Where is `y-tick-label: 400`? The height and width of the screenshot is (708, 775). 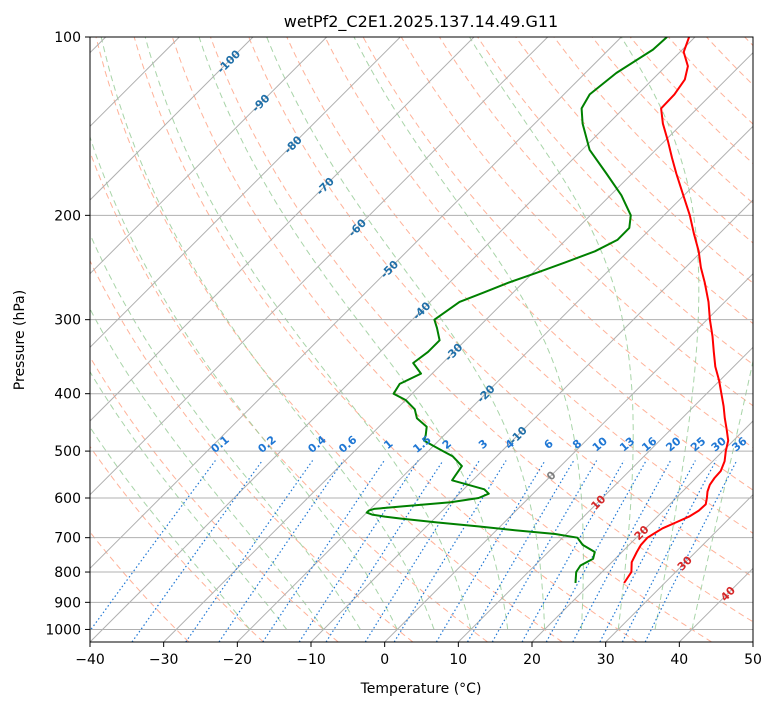 y-tick-label: 400 is located at coordinates (67, 395).